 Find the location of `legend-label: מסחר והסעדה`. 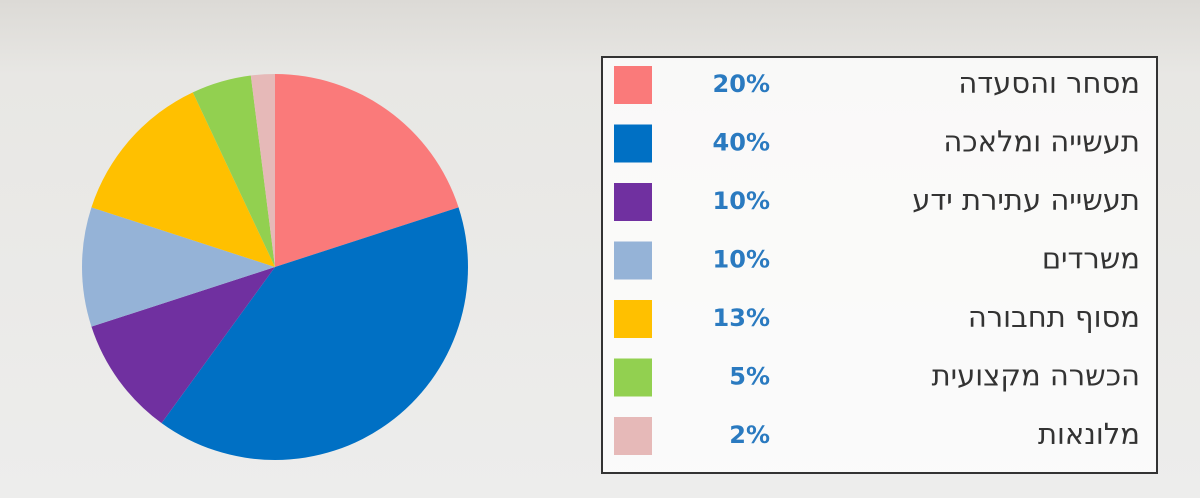

legend-label: מסחר והסעדה is located at coordinates (1049, 83).